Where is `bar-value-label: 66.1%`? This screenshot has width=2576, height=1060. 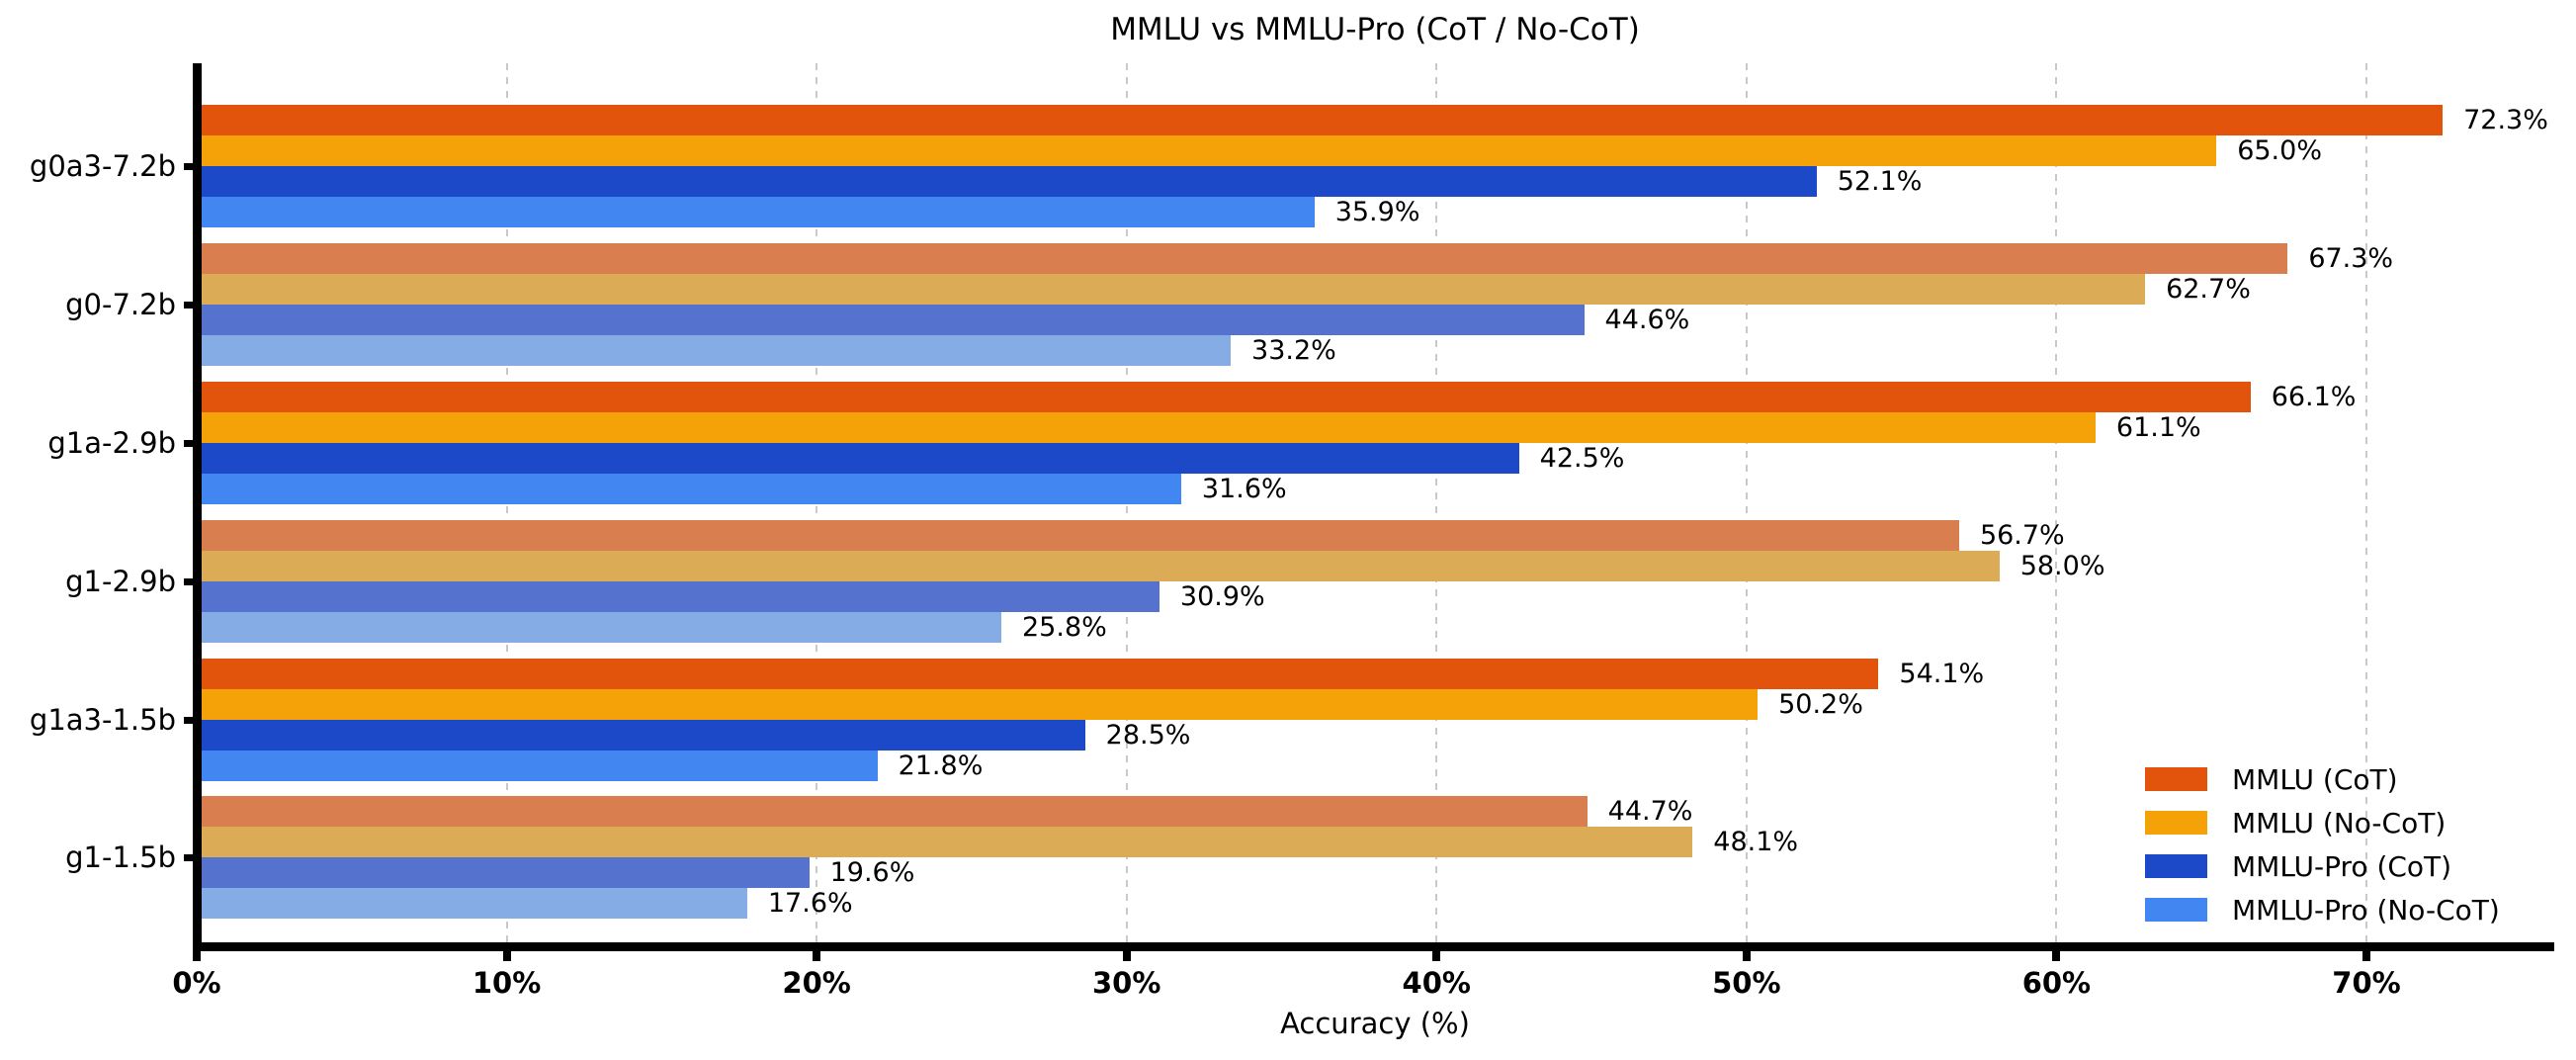
bar-value-label: 66.1% is located at coordinates (2314, 397).